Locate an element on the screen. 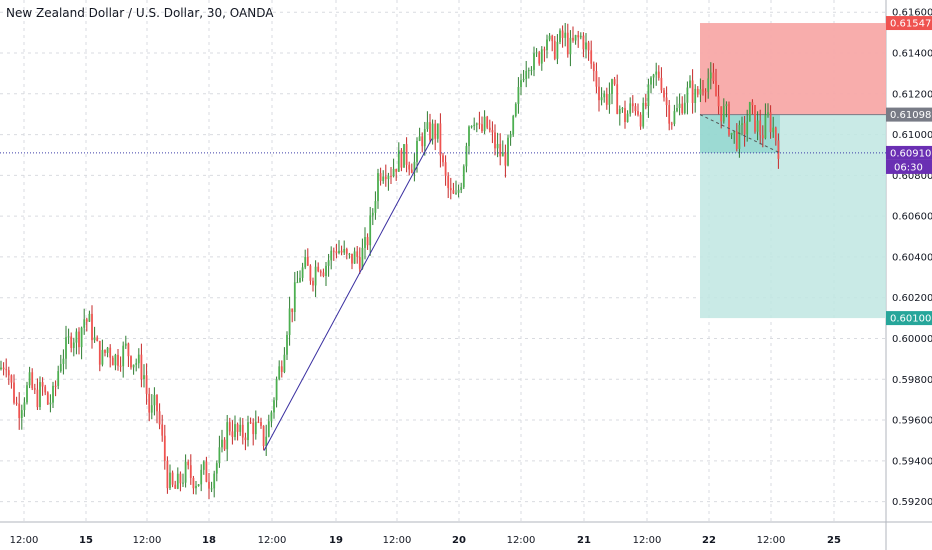  entry-label-bg is located at coordinates (909, 114).